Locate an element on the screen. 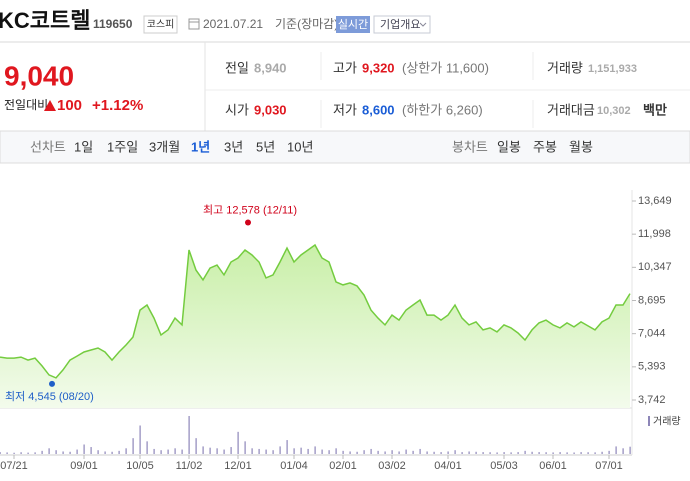 The height and width of the screenshot is (481, 690). base-date: 2021.07.21 is located at coordinates (233, 24).